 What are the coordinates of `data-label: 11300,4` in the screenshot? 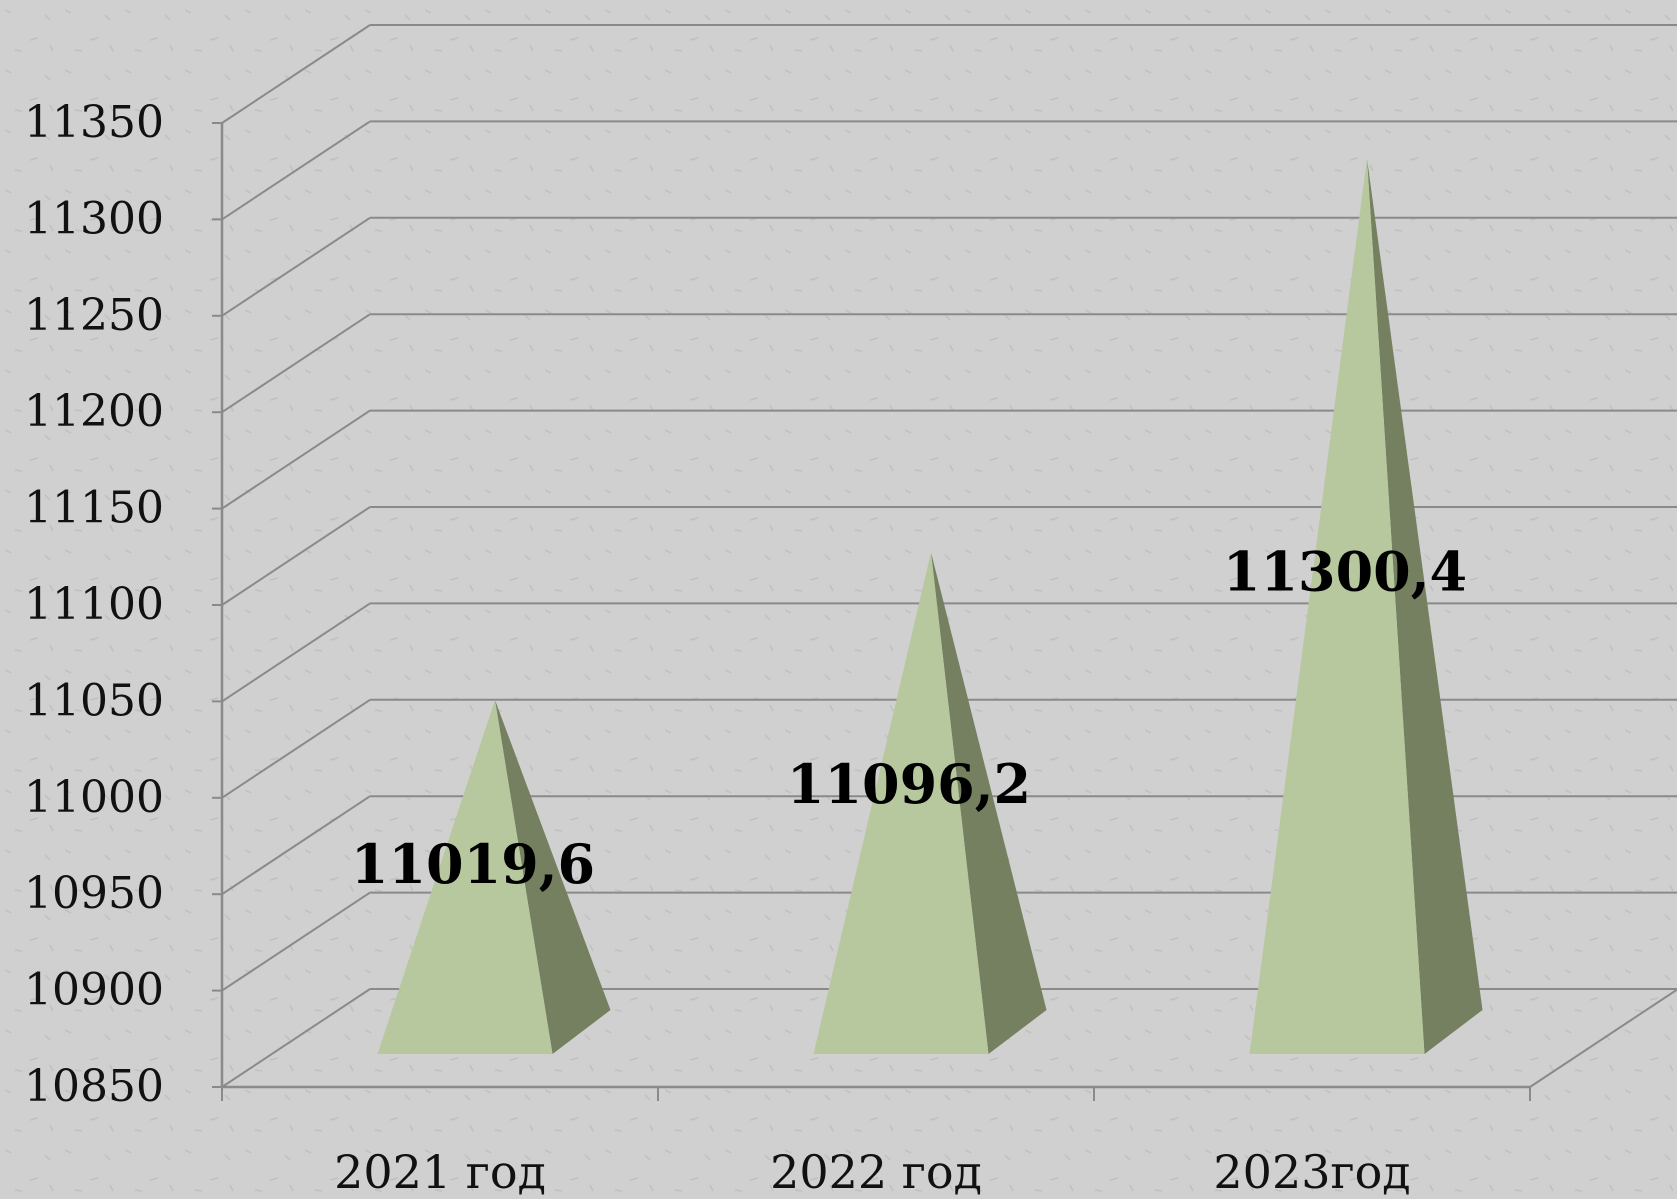 It's located at (1345, 571).